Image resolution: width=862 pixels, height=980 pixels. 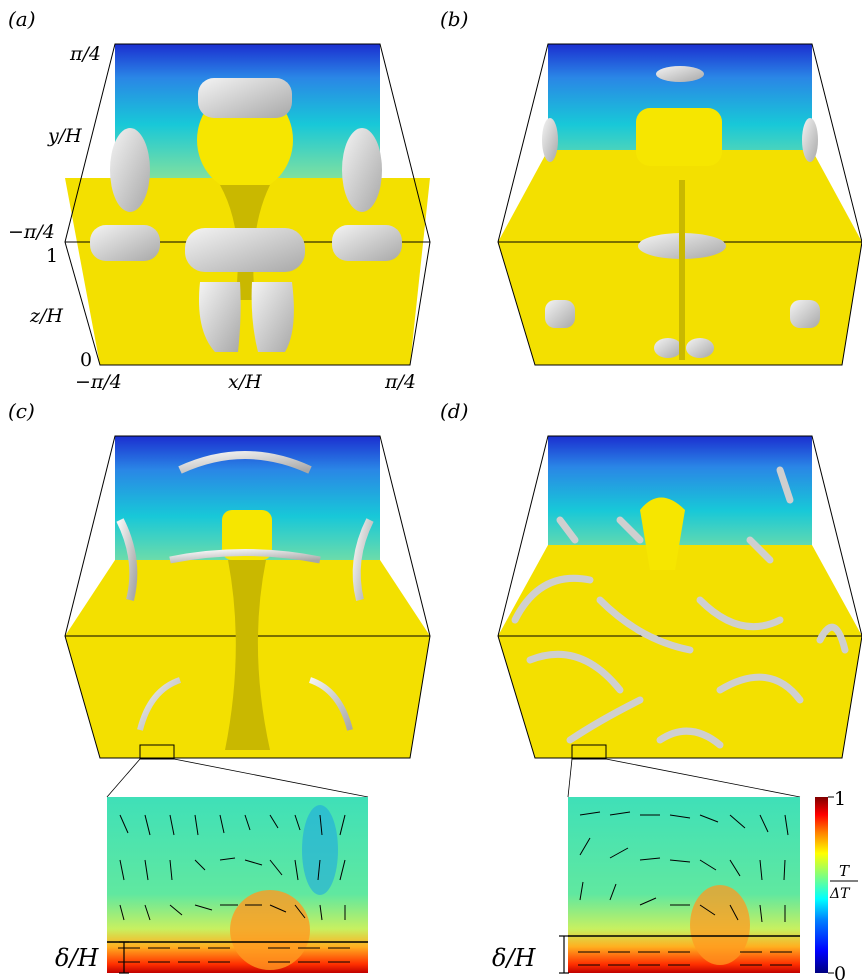 What do you see at coordinates (130, 170) in the screenshot?
I see `panel-a-vortex-left` at bounding box center [130, 170].